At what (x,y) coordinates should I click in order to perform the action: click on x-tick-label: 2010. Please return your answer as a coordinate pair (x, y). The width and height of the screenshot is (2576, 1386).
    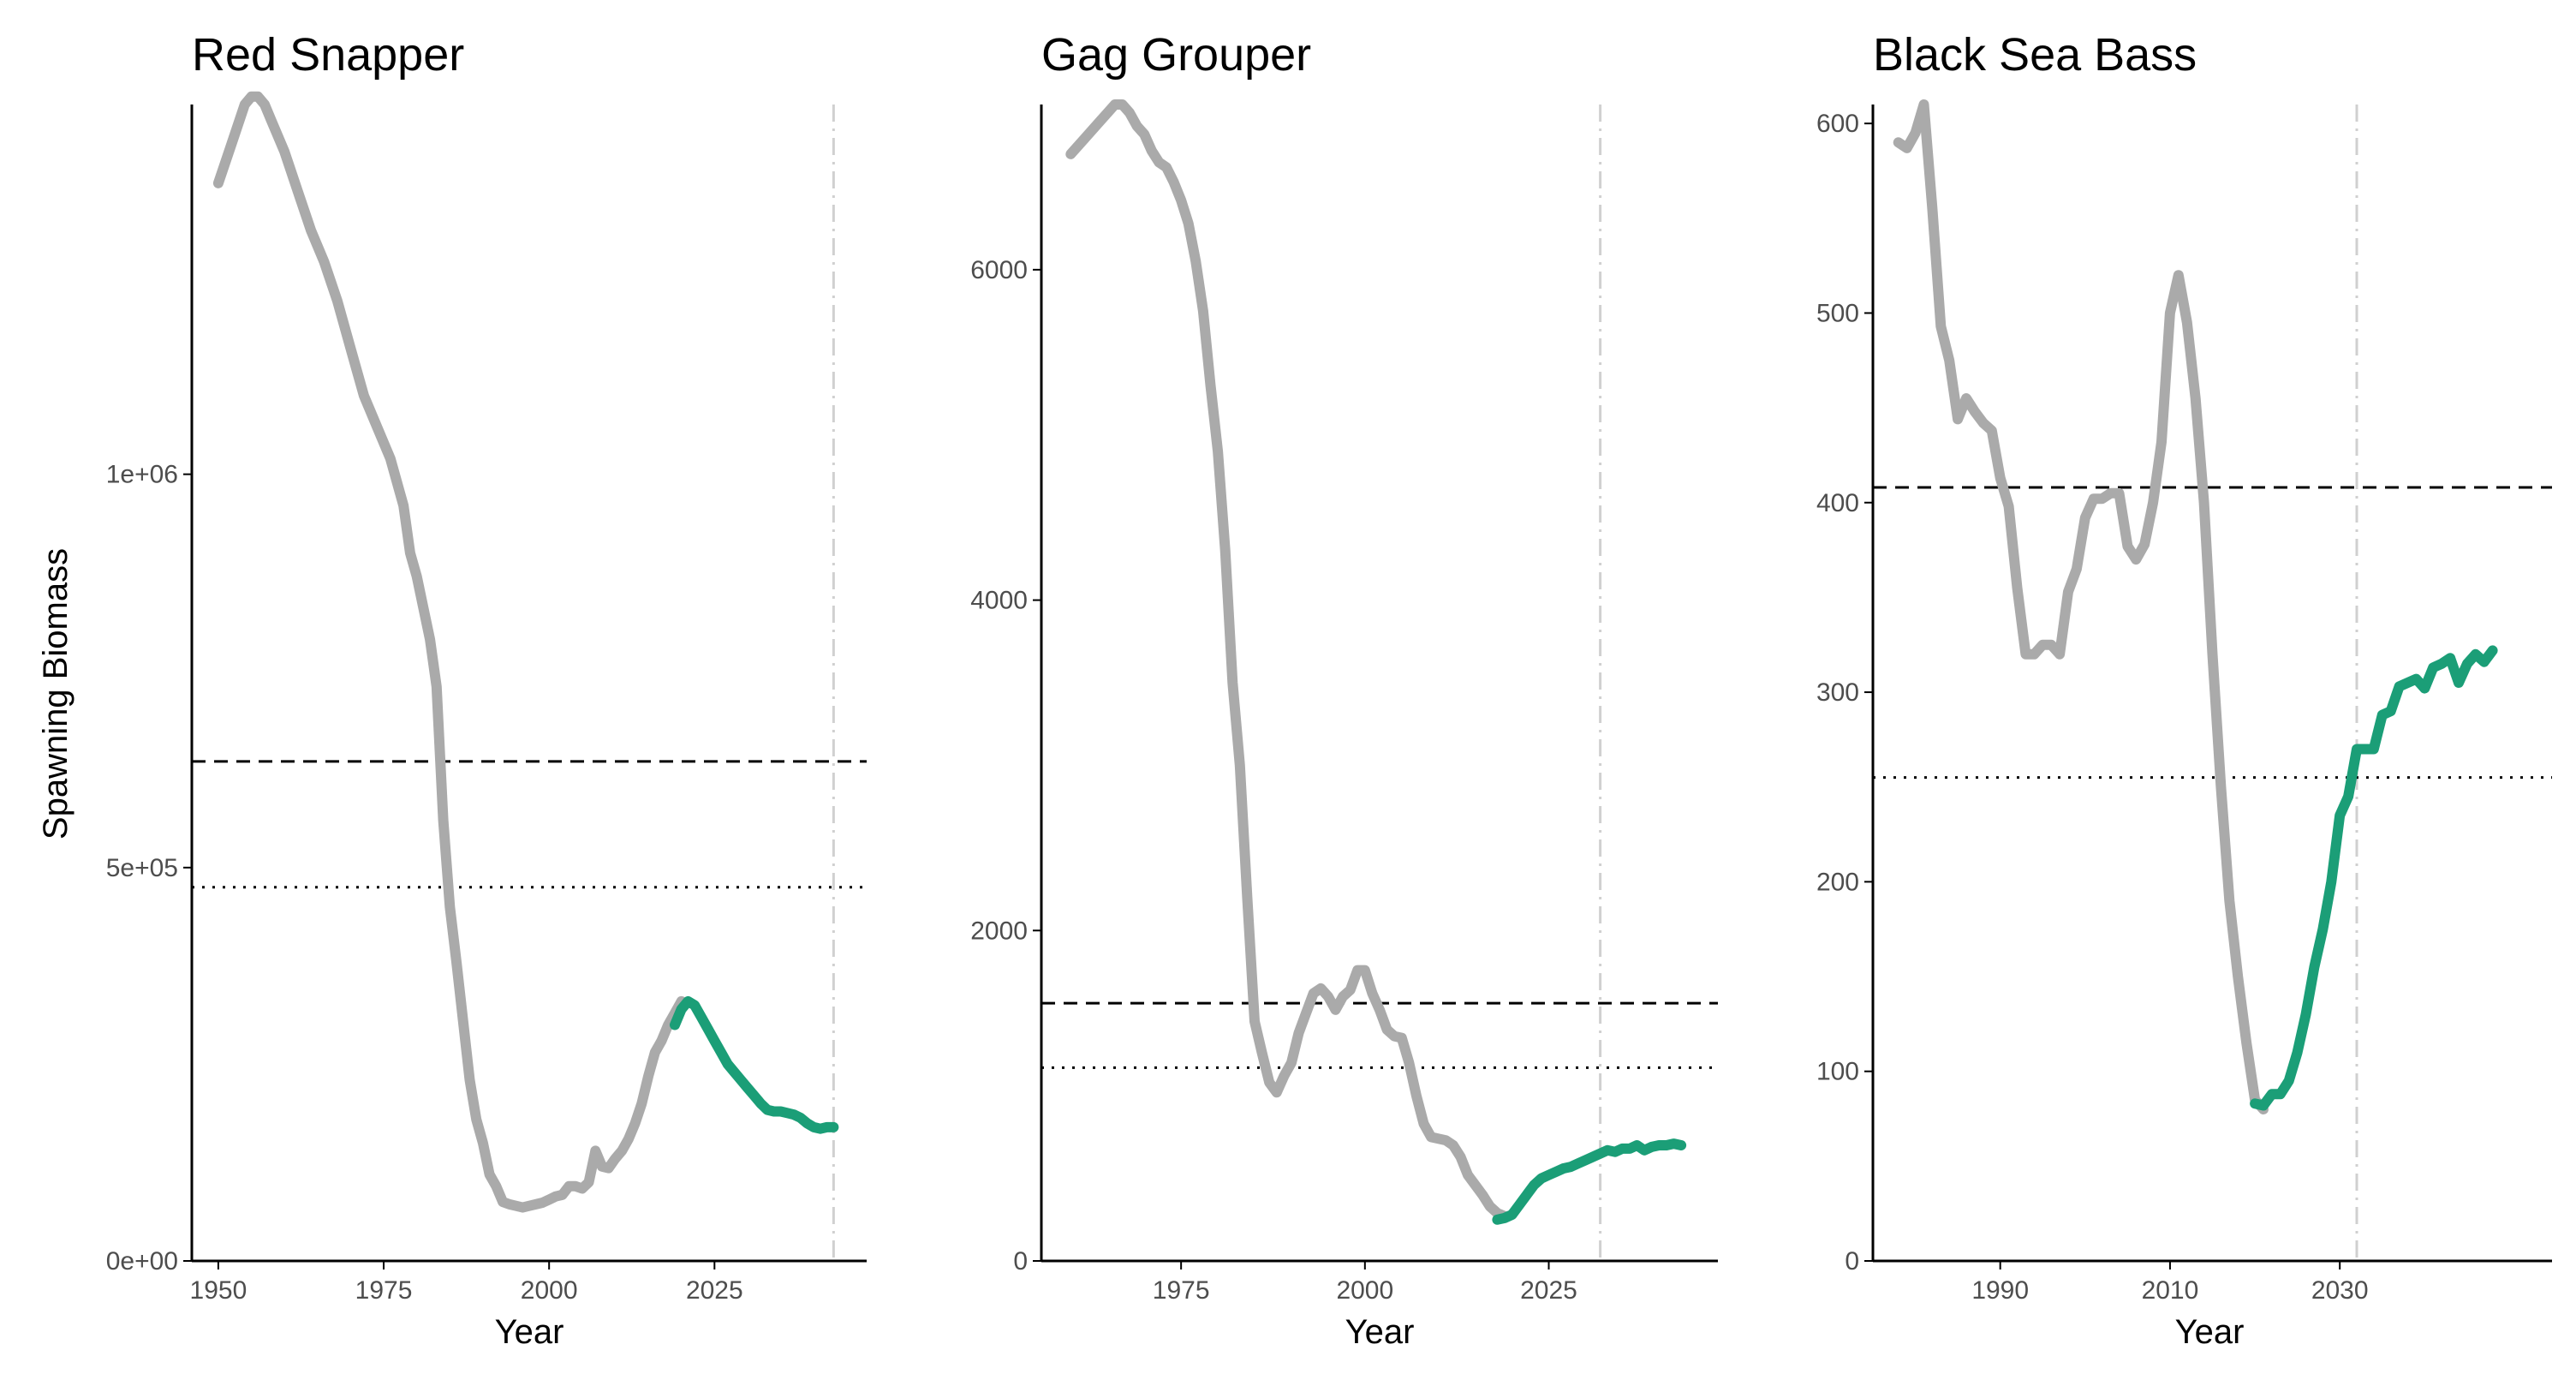
    Looking at the image, I should click on (2170, 1290).